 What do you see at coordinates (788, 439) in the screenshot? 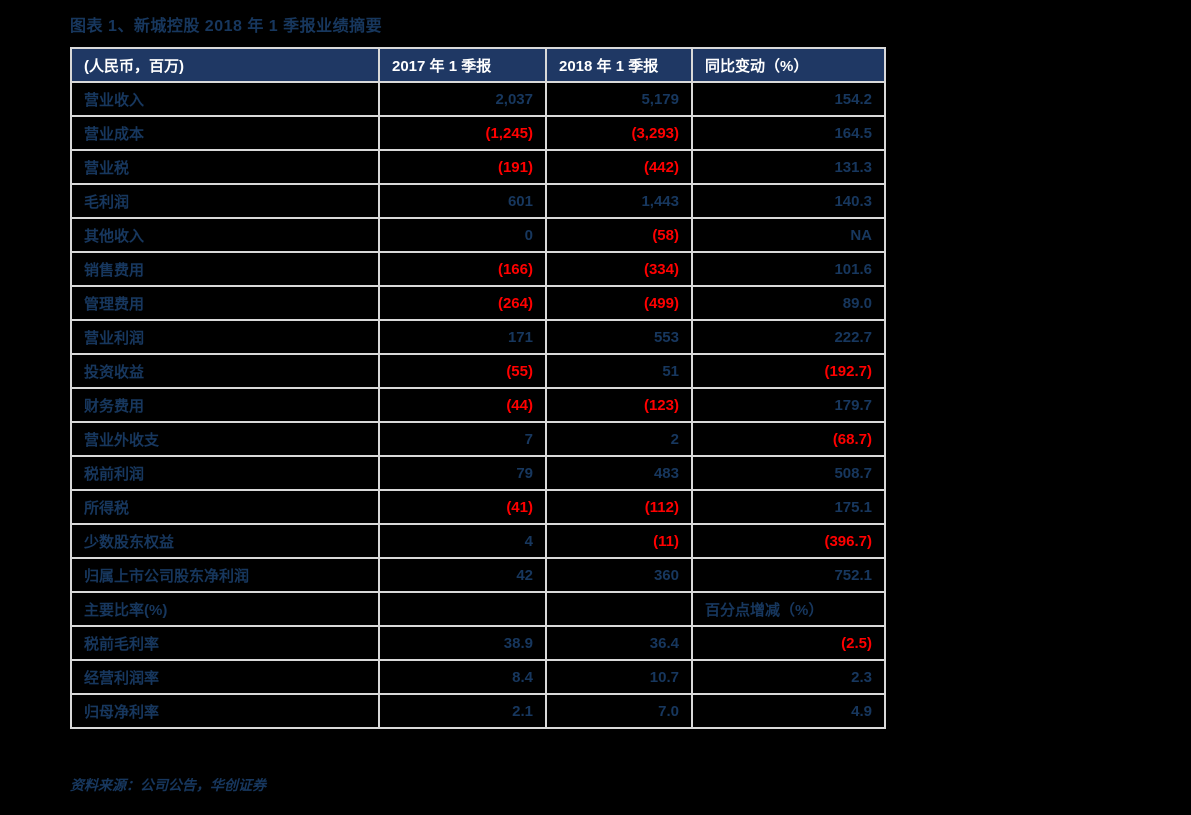
I see `cell-value: (68.7)` at bounding box center [788, 439].